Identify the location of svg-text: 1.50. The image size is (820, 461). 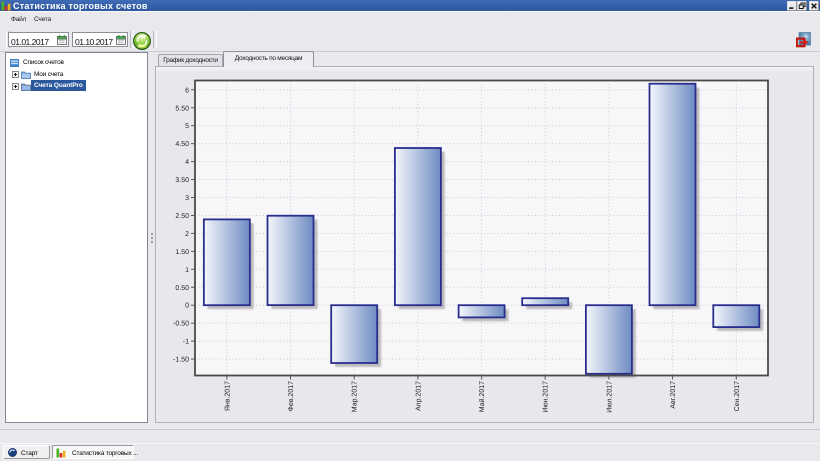
(182, 252).